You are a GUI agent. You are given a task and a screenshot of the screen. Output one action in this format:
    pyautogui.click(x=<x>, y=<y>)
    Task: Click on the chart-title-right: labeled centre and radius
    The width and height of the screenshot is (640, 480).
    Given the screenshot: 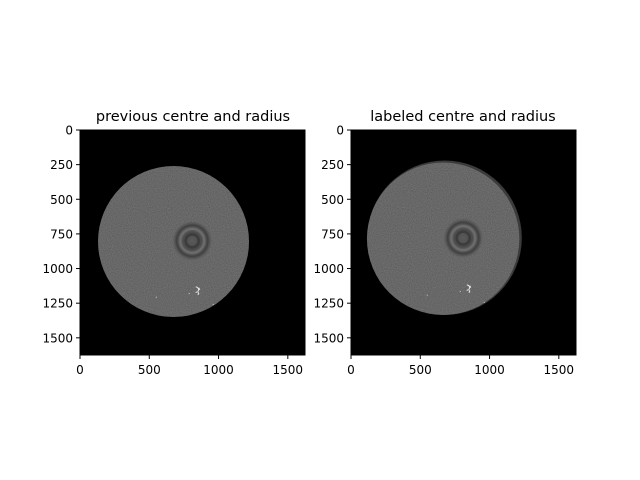 What is the action you would take?
    pyautogui.click(x=462, y=117)
    